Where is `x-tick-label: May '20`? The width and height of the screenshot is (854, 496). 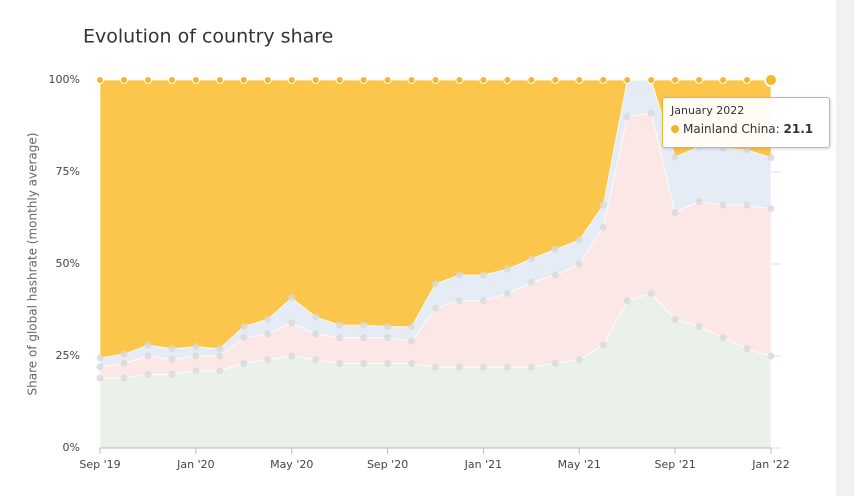
x-tick-label: May '20 is located at coordinates (291, 464).